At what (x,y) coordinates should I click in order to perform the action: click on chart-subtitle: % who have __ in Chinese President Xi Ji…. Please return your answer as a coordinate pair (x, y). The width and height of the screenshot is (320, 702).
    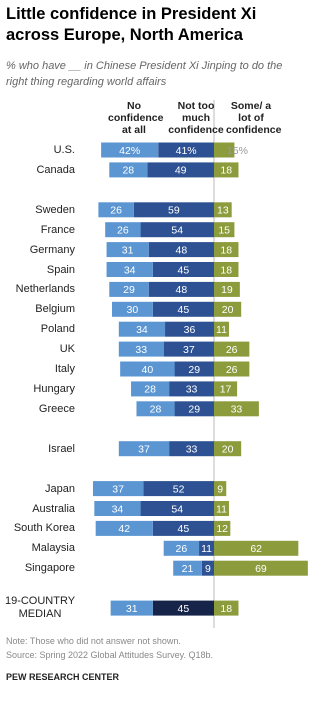
    Looking at the image, I should click on (144, 74).